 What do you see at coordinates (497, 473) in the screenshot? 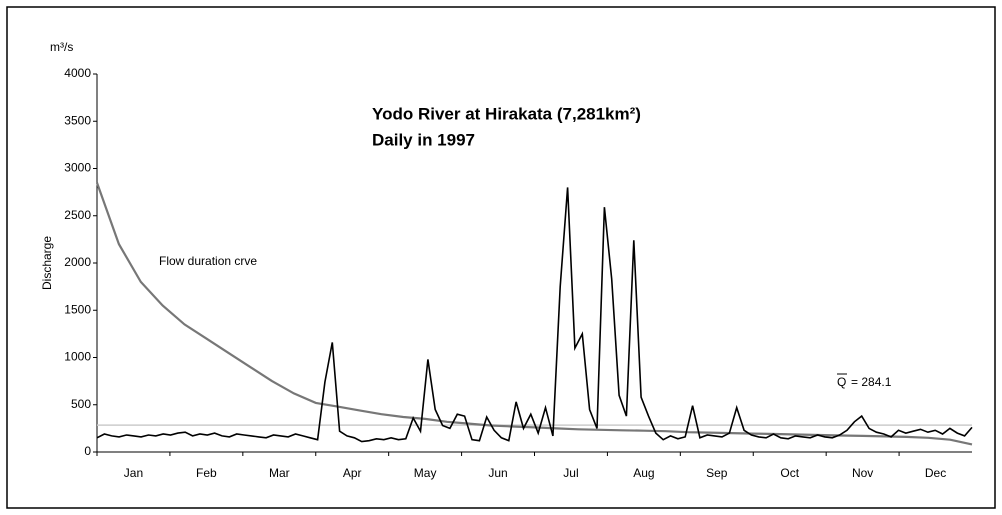
I see `x-tick-label: Jun` at bounding box center [497, 473].